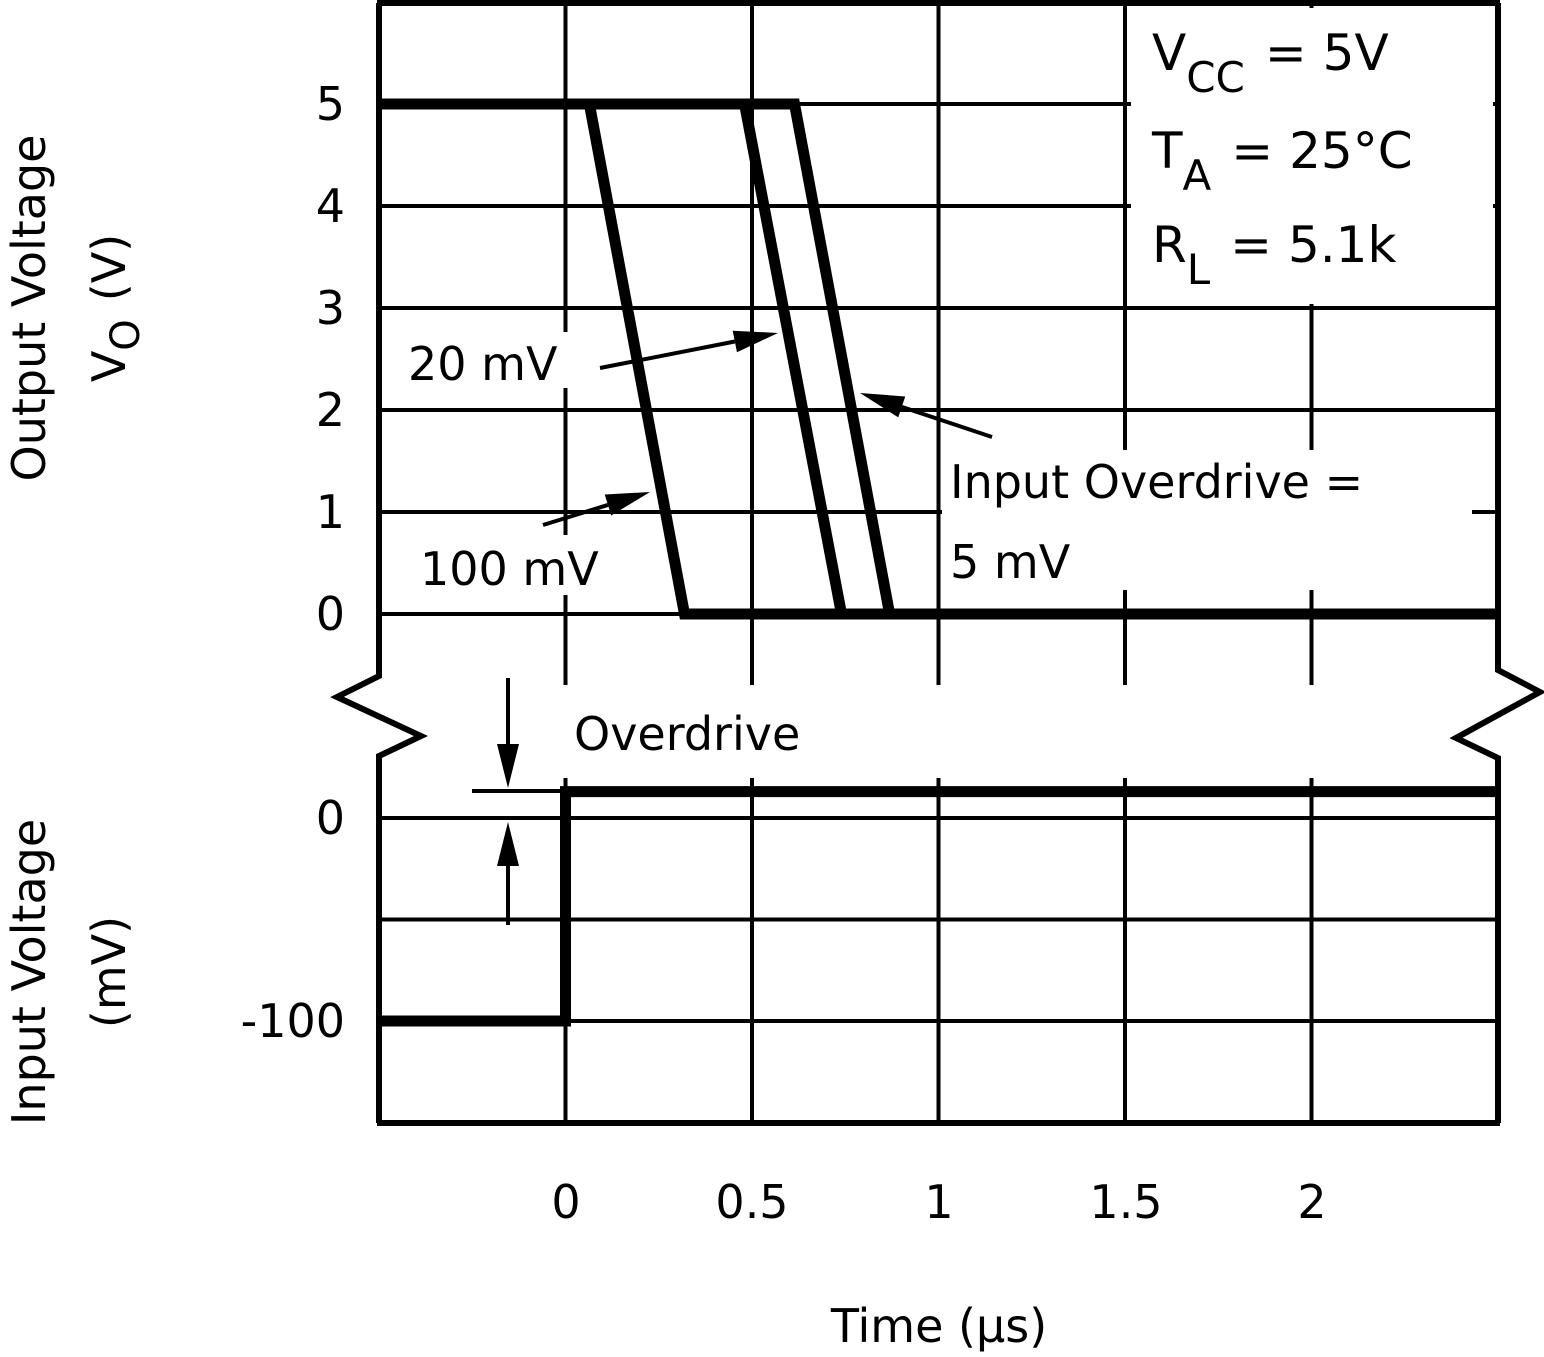  What do you see at coordinates (627, 504) in the screenshot?
I see `arrow-100mv-head` at bounding box center [627, 504].